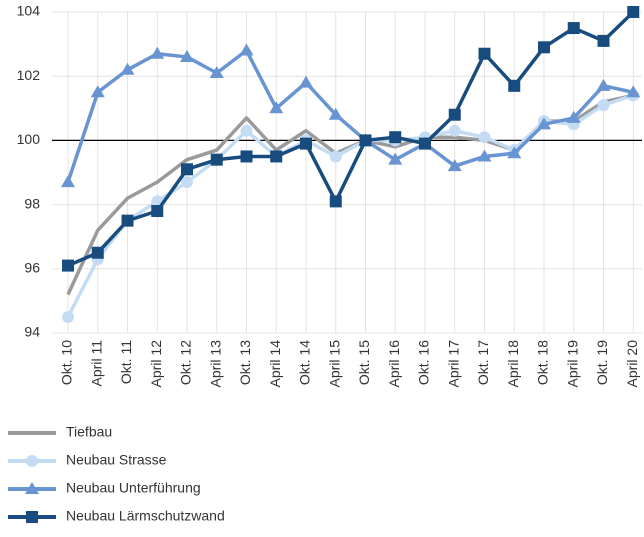 The image size is (644, 537). I want to click on x-tick-label: April 11, so click(96, 363).